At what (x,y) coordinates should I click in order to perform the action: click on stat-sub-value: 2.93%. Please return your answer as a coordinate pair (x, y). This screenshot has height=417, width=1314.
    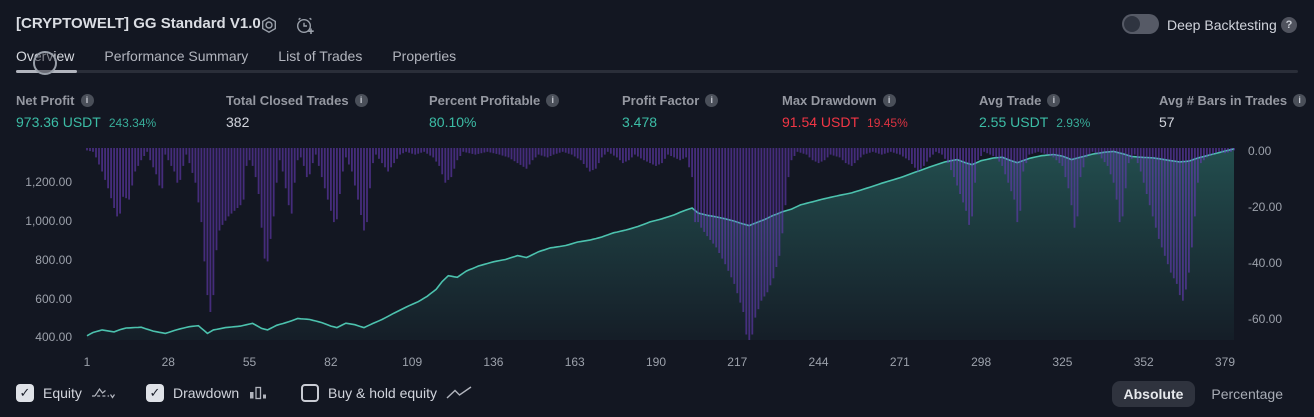
    Looking at the image, I should click on (1073, 123).